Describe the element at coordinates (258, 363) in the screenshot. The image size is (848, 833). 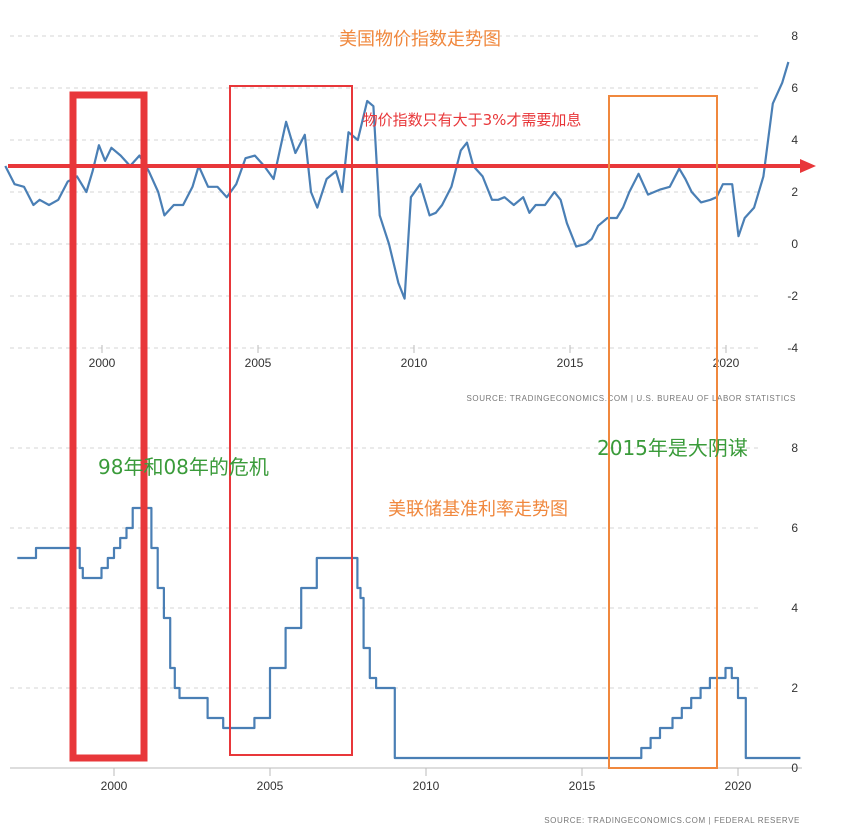
I see `top-chart-x-tick-label: 2005` at that location.